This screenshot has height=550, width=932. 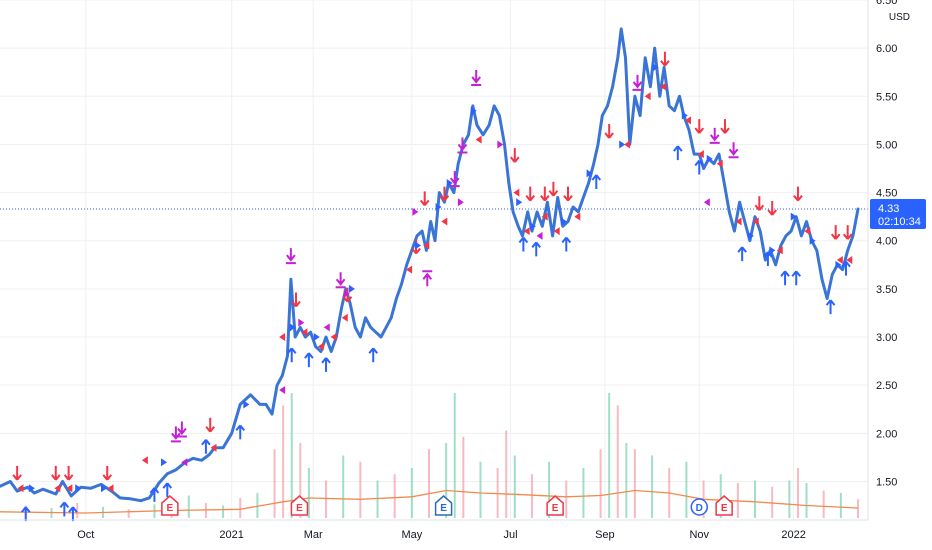 I want to click on price-tick-label: 5.00, so click(x=886, y=145).